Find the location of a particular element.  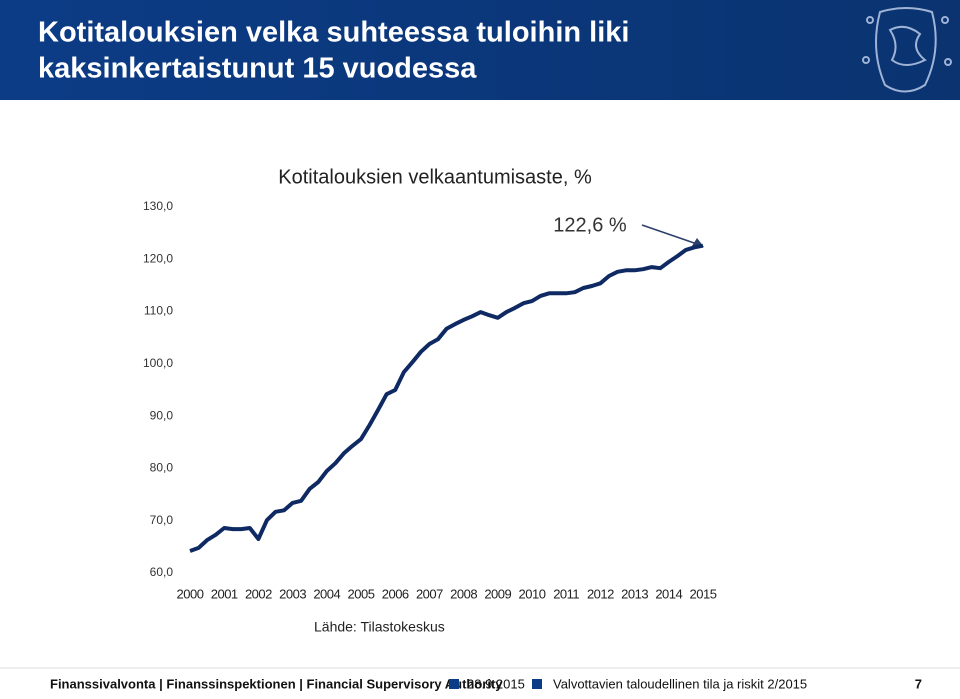

x-tick-label: 2001 is located at coordinates (224, 593).